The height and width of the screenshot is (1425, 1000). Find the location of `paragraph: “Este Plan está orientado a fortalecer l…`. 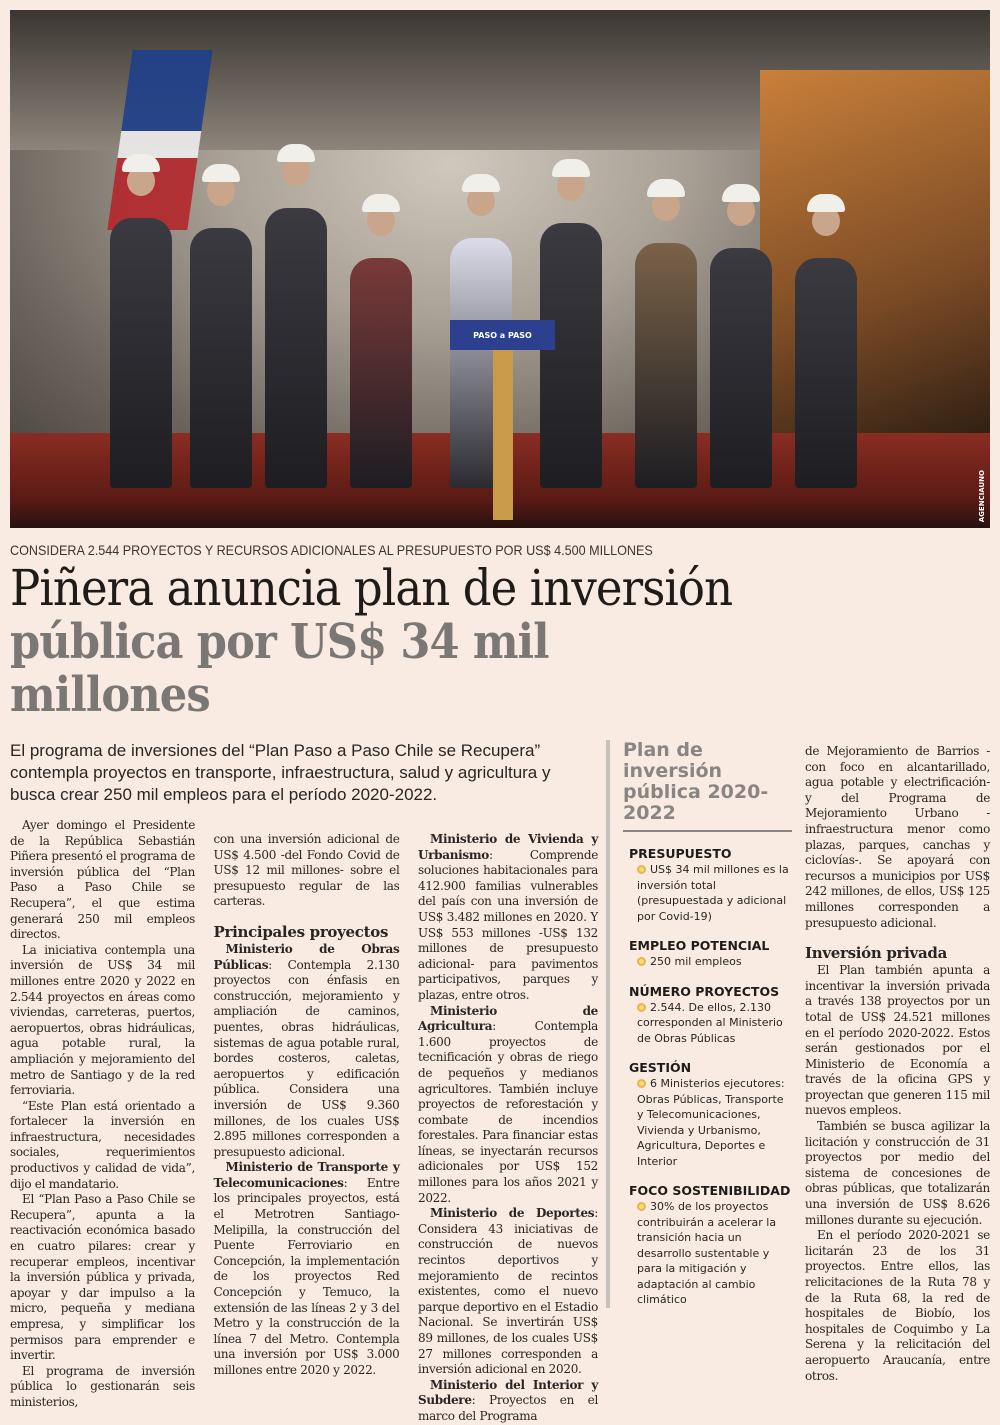

paragraph: “Este Plan está orientado a fortalecer l… is located at coordinates (102, 1144).